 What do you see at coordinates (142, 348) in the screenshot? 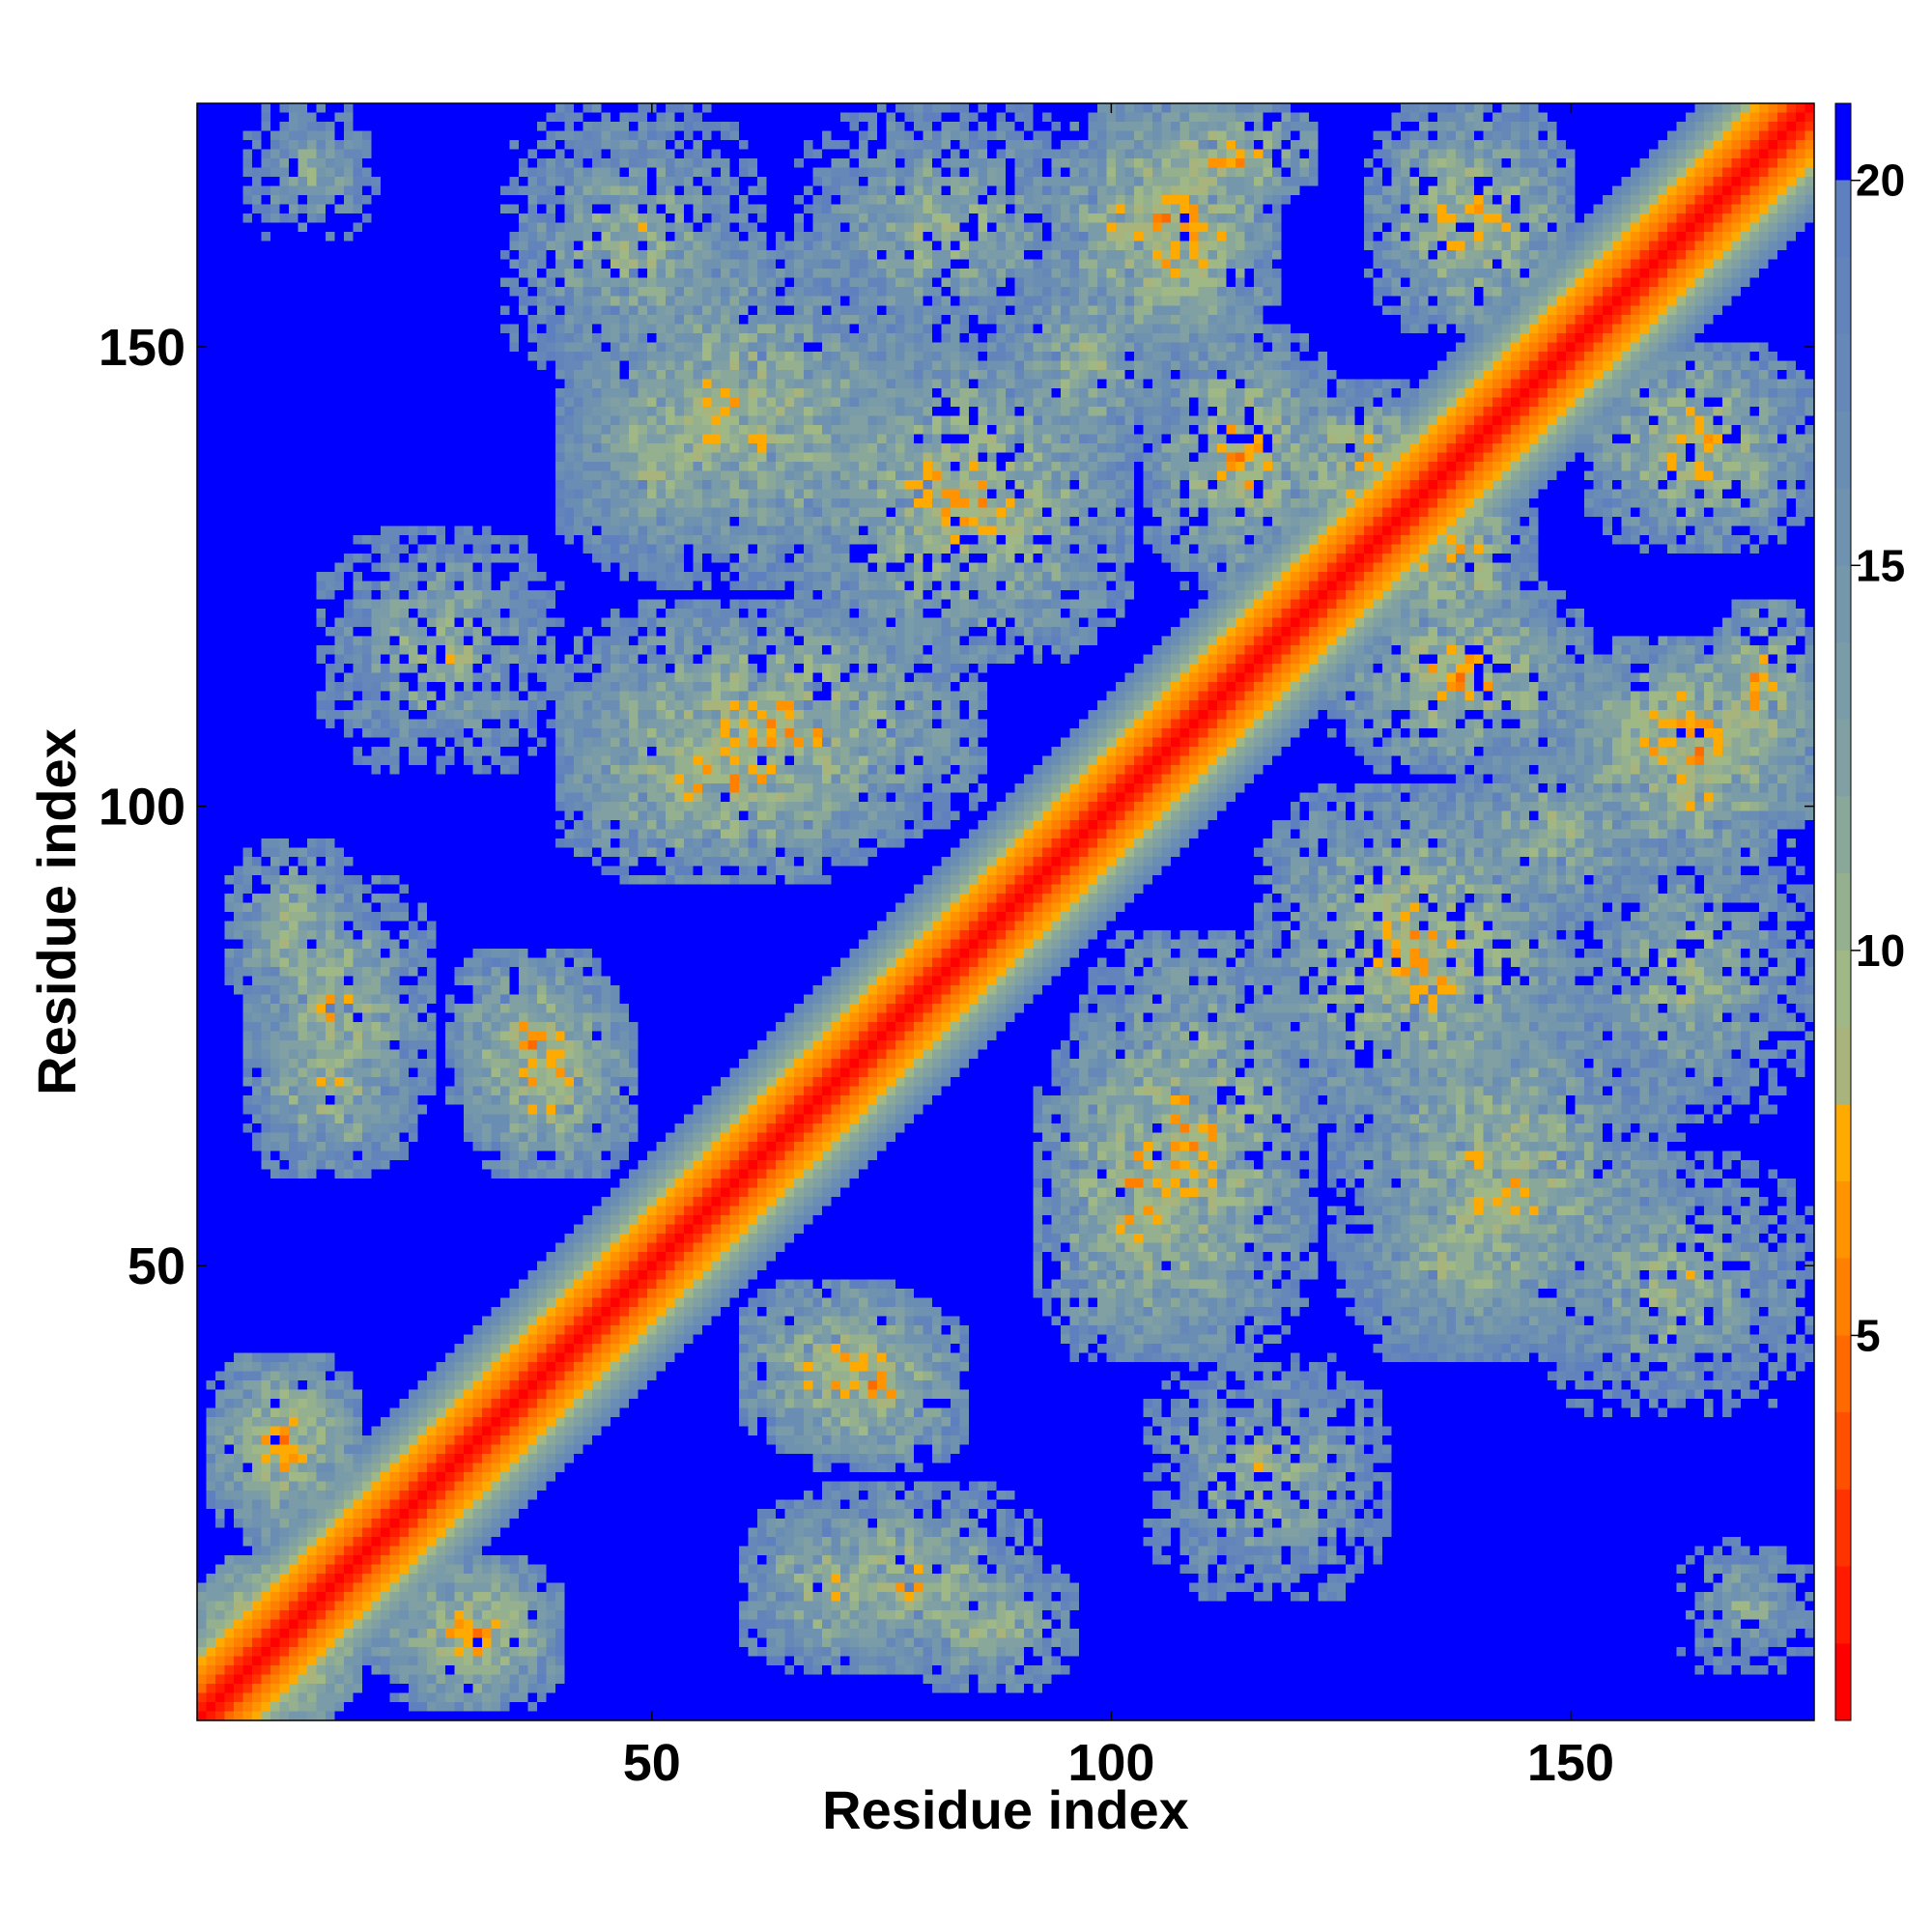
I see `y-tick-label: 150` at bounding box center [142, 348].